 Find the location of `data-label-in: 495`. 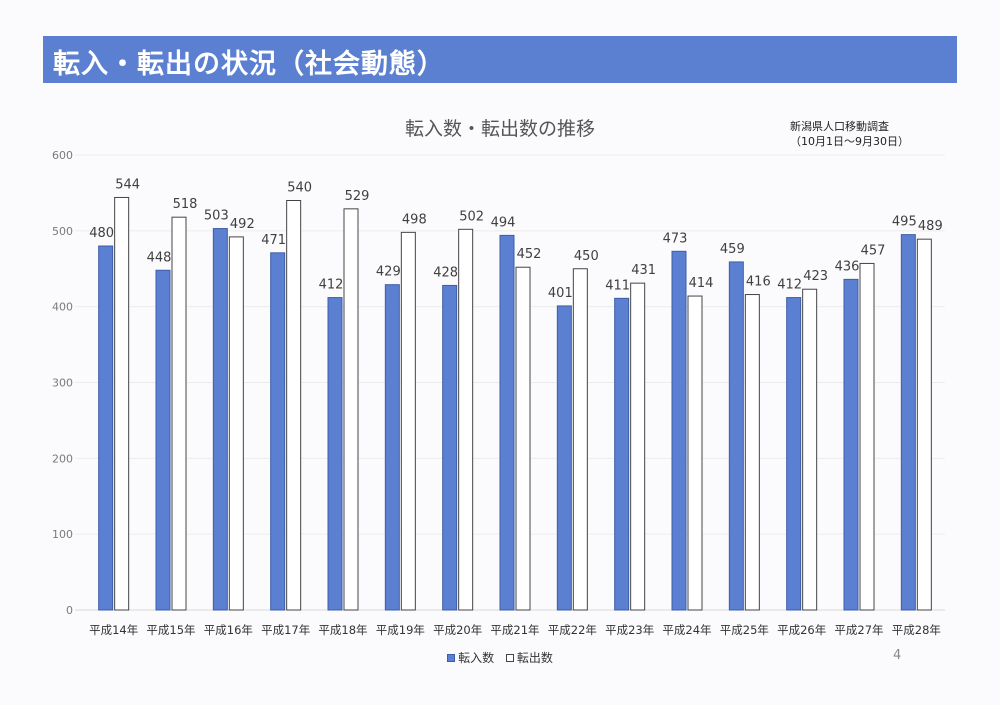

data-label-in: 495 is located at coordinates (904, 222).